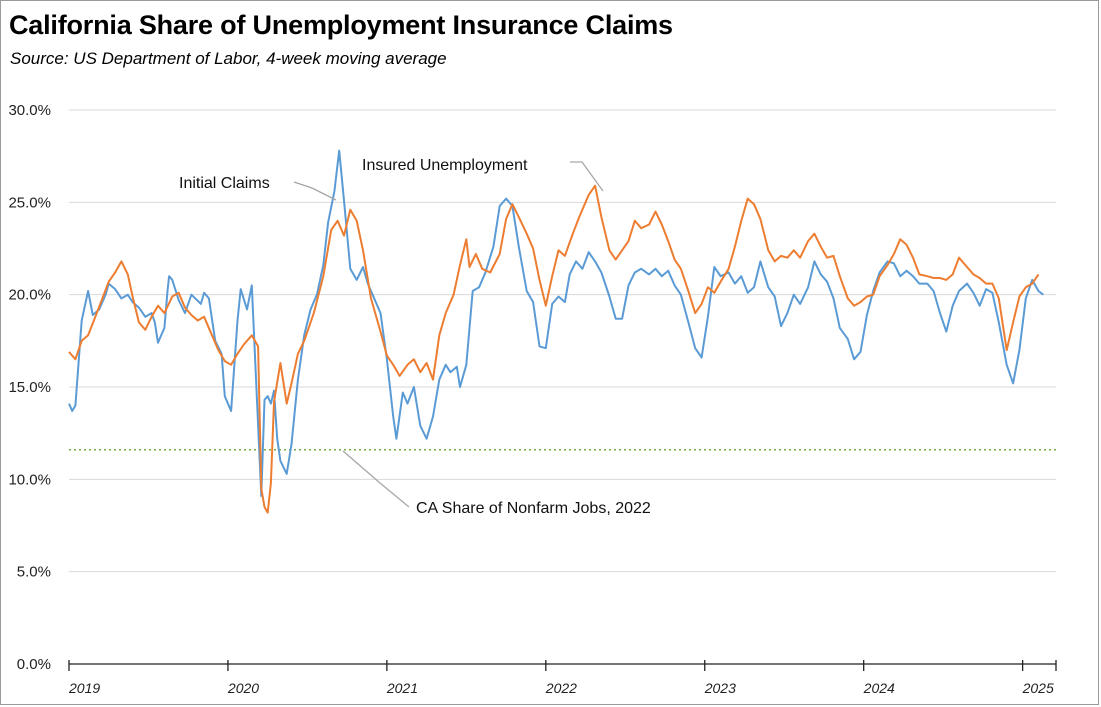 Image resolution: width=1101 pixels, height=707 pixels. What do you see at coordinates (587, 176) in the screenshot?
I see `annotation-insured-unemployment-leader` at bounding box center [587, 176].